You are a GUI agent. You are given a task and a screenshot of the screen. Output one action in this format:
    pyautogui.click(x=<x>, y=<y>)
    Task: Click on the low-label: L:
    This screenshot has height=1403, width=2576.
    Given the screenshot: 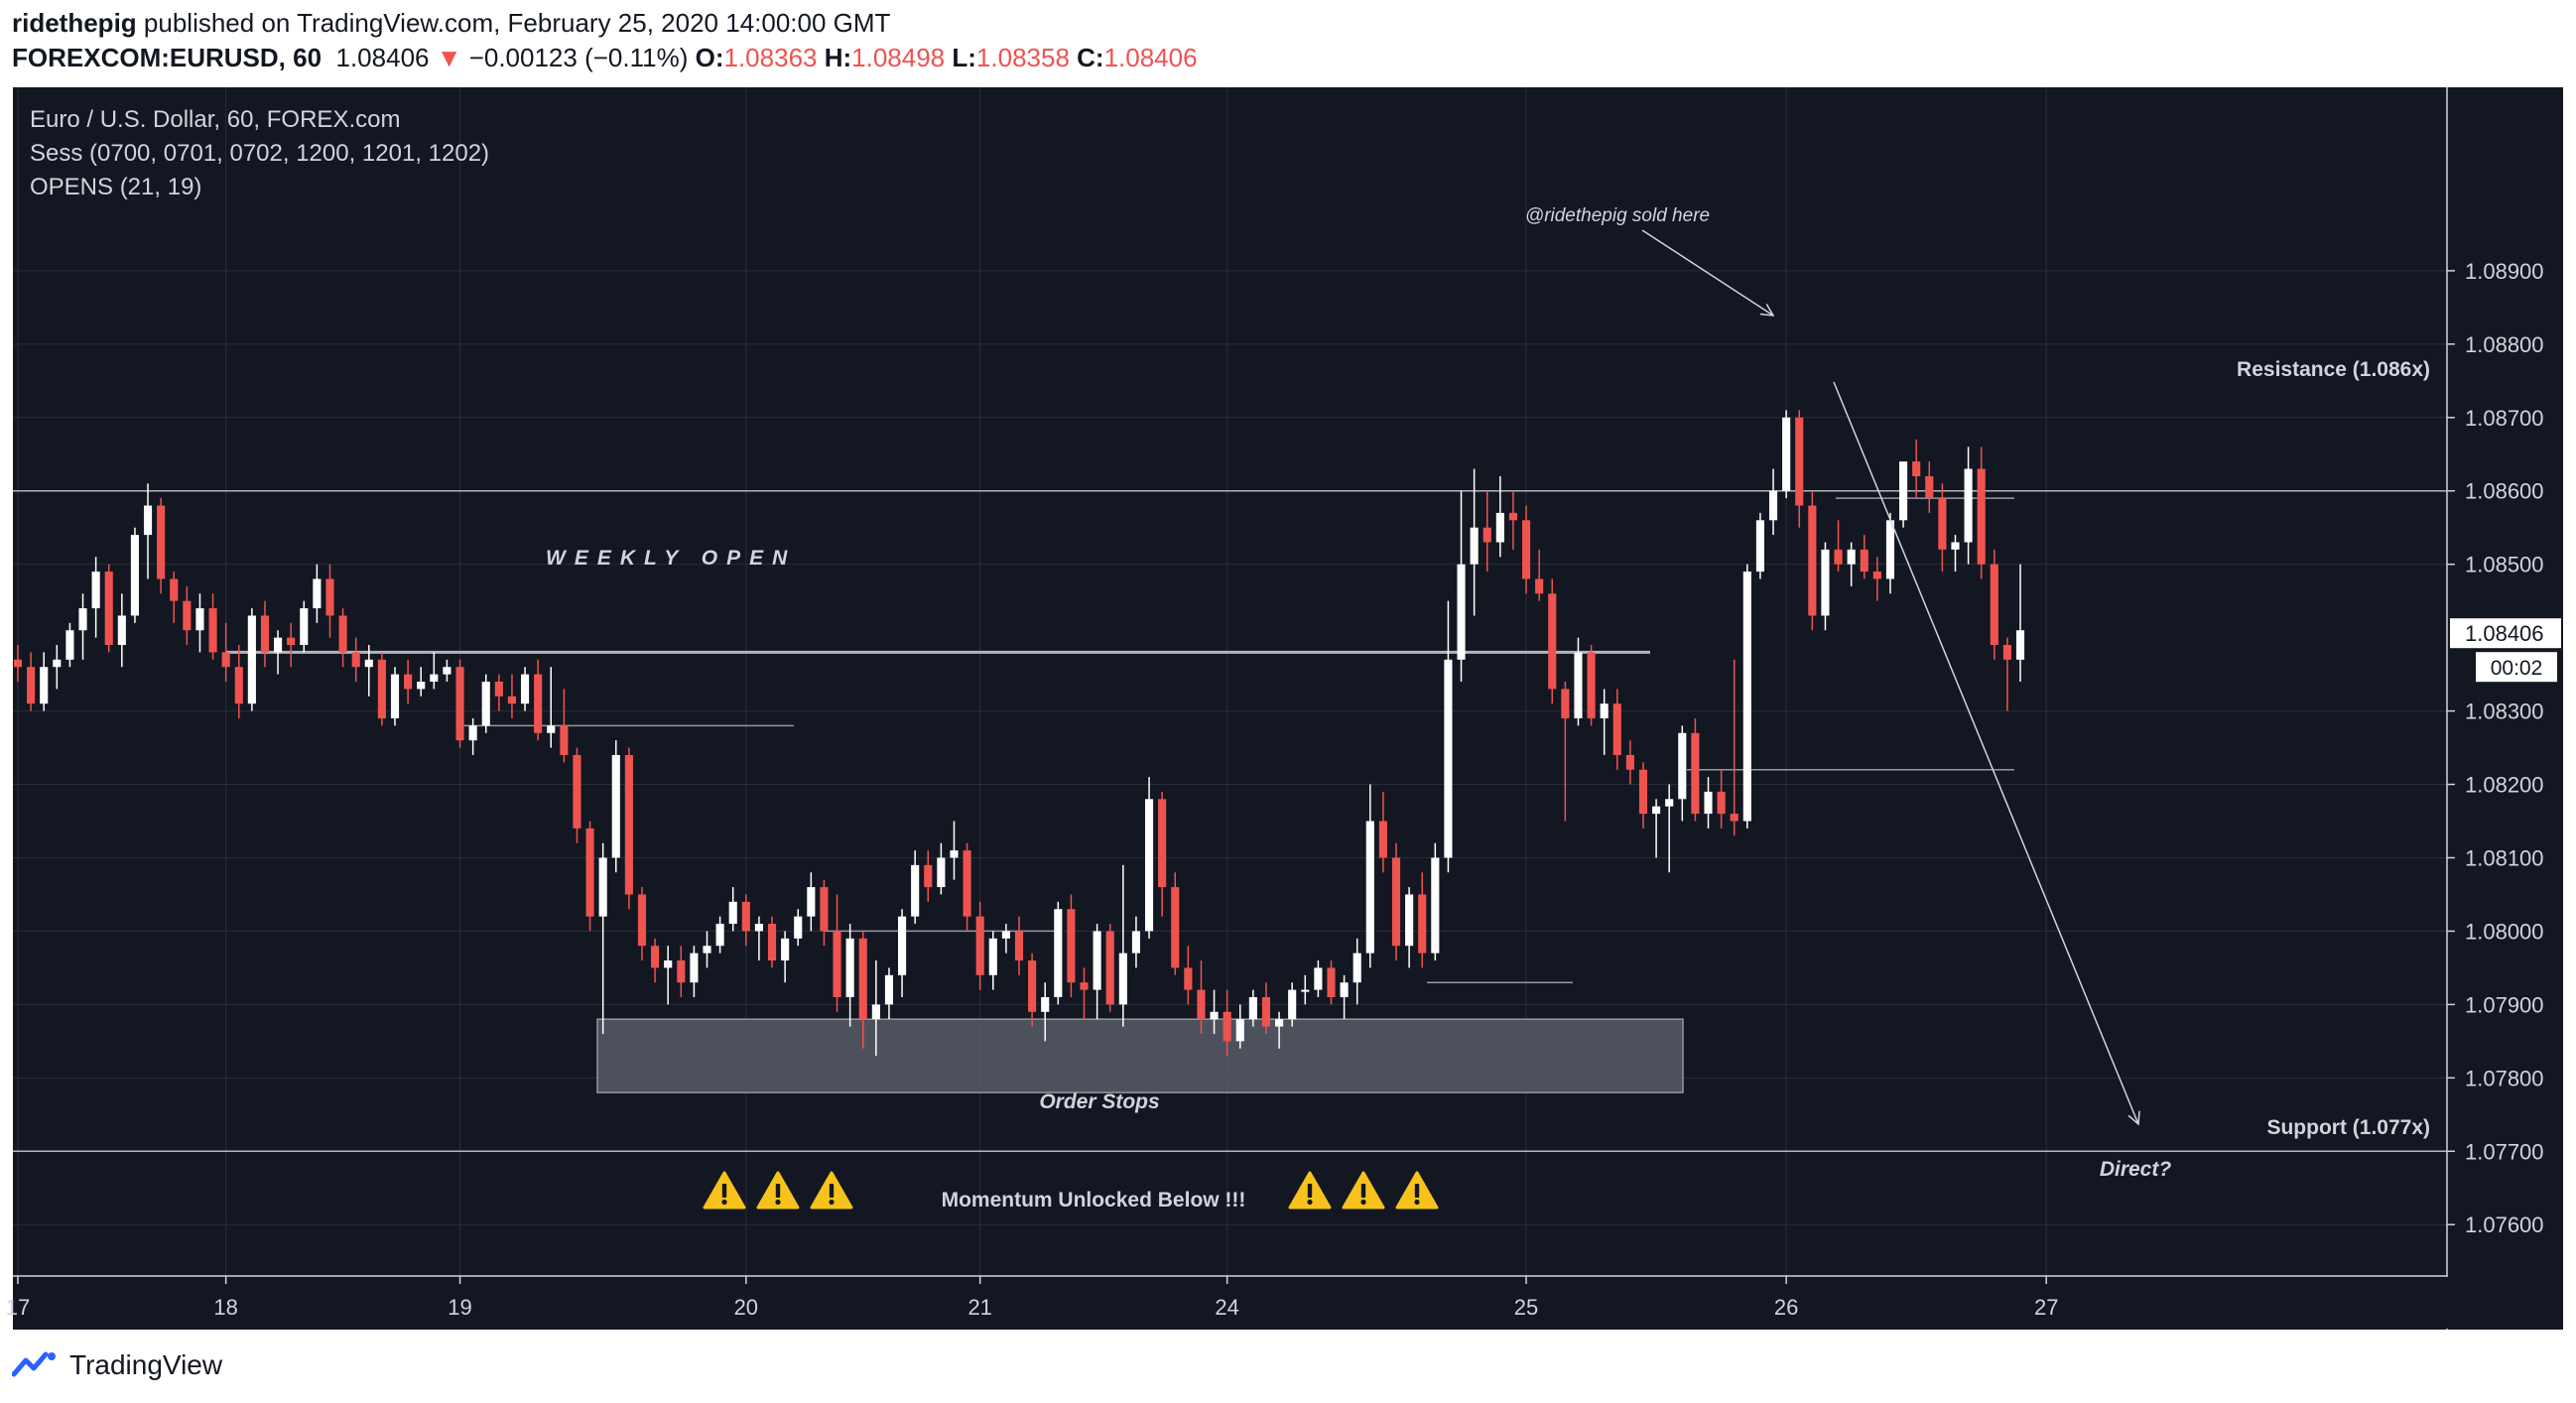 What is the action you would take?
    pyautogui.click(x=964, y=57)
    